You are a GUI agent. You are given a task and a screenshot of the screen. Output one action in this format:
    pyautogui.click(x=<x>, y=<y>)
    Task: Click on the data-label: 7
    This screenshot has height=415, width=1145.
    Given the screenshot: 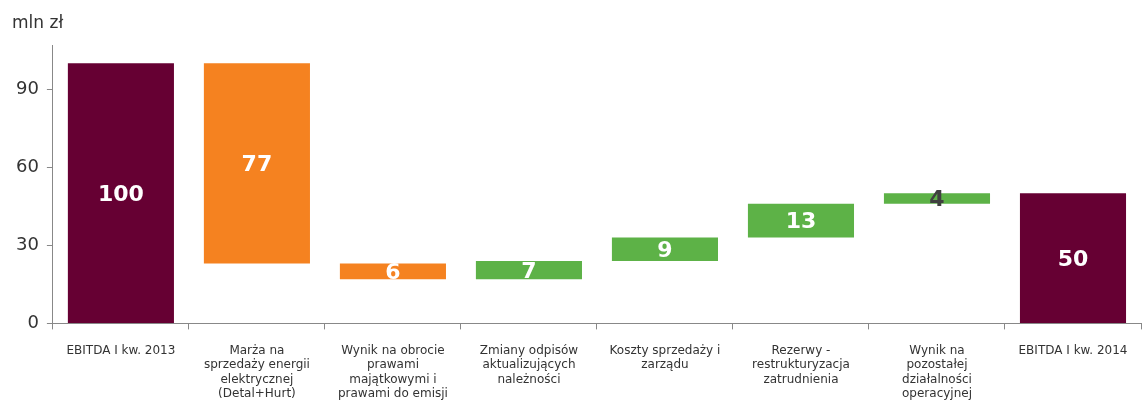 What is the action you would take?
    pyautogui.click(x=529, y=270)
    